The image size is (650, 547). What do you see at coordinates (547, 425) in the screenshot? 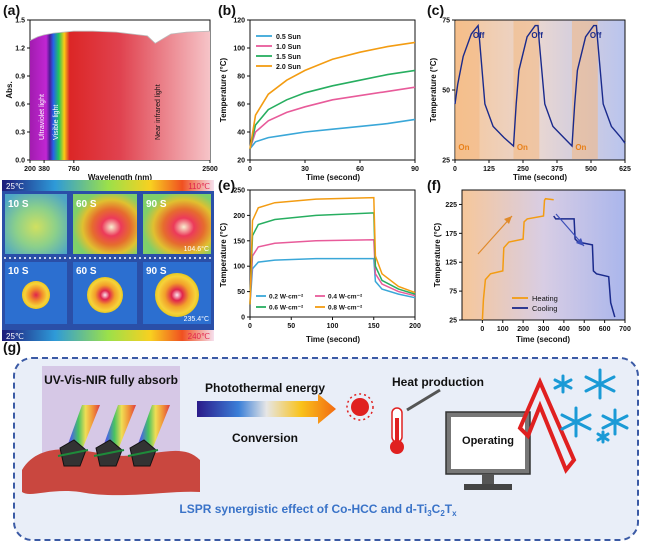
I see `heat-bracket` at bounding box center [547, 425].